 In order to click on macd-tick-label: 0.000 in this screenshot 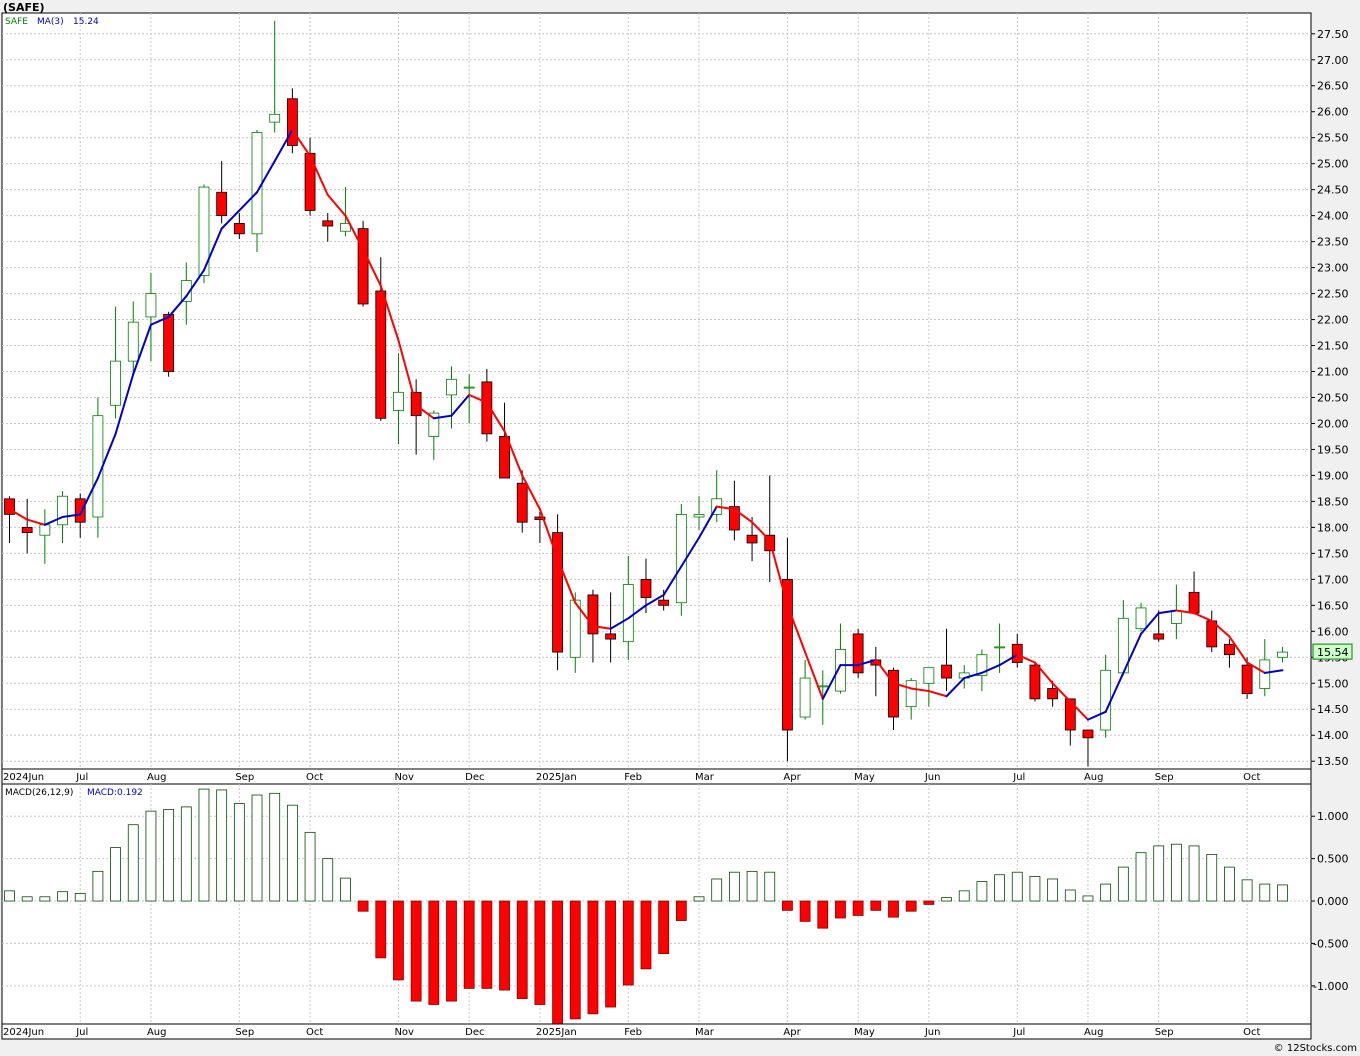, I will do `click(1333, 901)`.